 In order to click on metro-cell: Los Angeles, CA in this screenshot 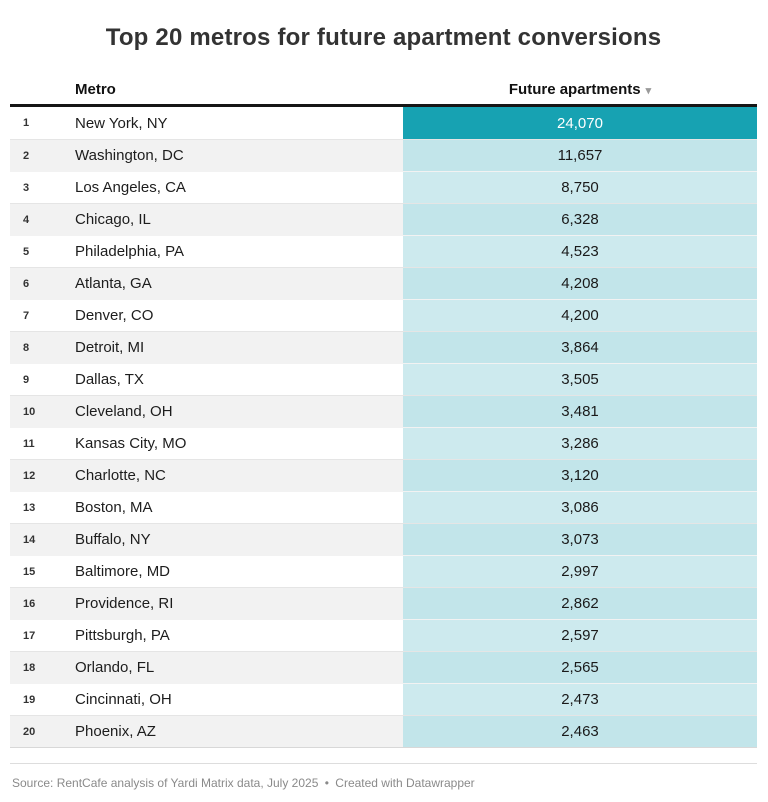, I will do `click(130, 187)`.